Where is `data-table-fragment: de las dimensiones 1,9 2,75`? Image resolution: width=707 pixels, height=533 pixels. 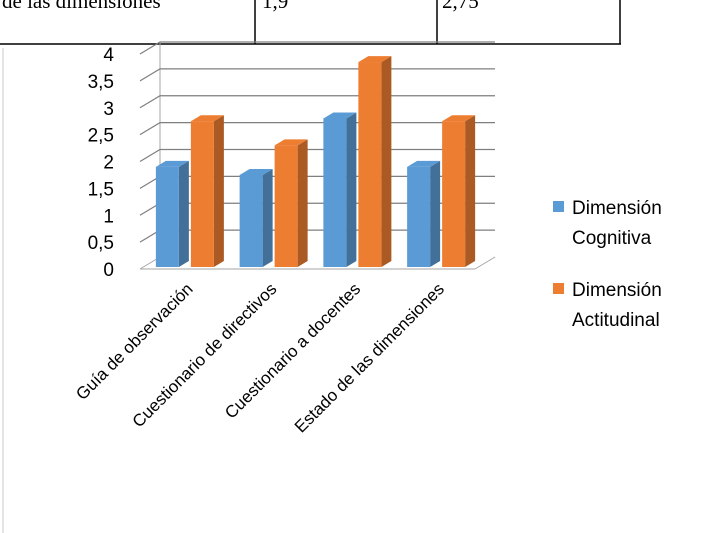
data-table-fragment: de las dimensiones 1,9 2,75 is located at coordinates (353, 23).